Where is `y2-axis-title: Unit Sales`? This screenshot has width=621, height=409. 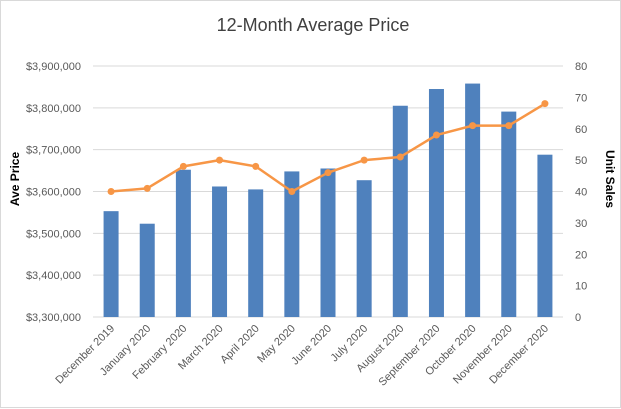 y2-axis-title: Unit Sales is located at coordinates (610, 179).